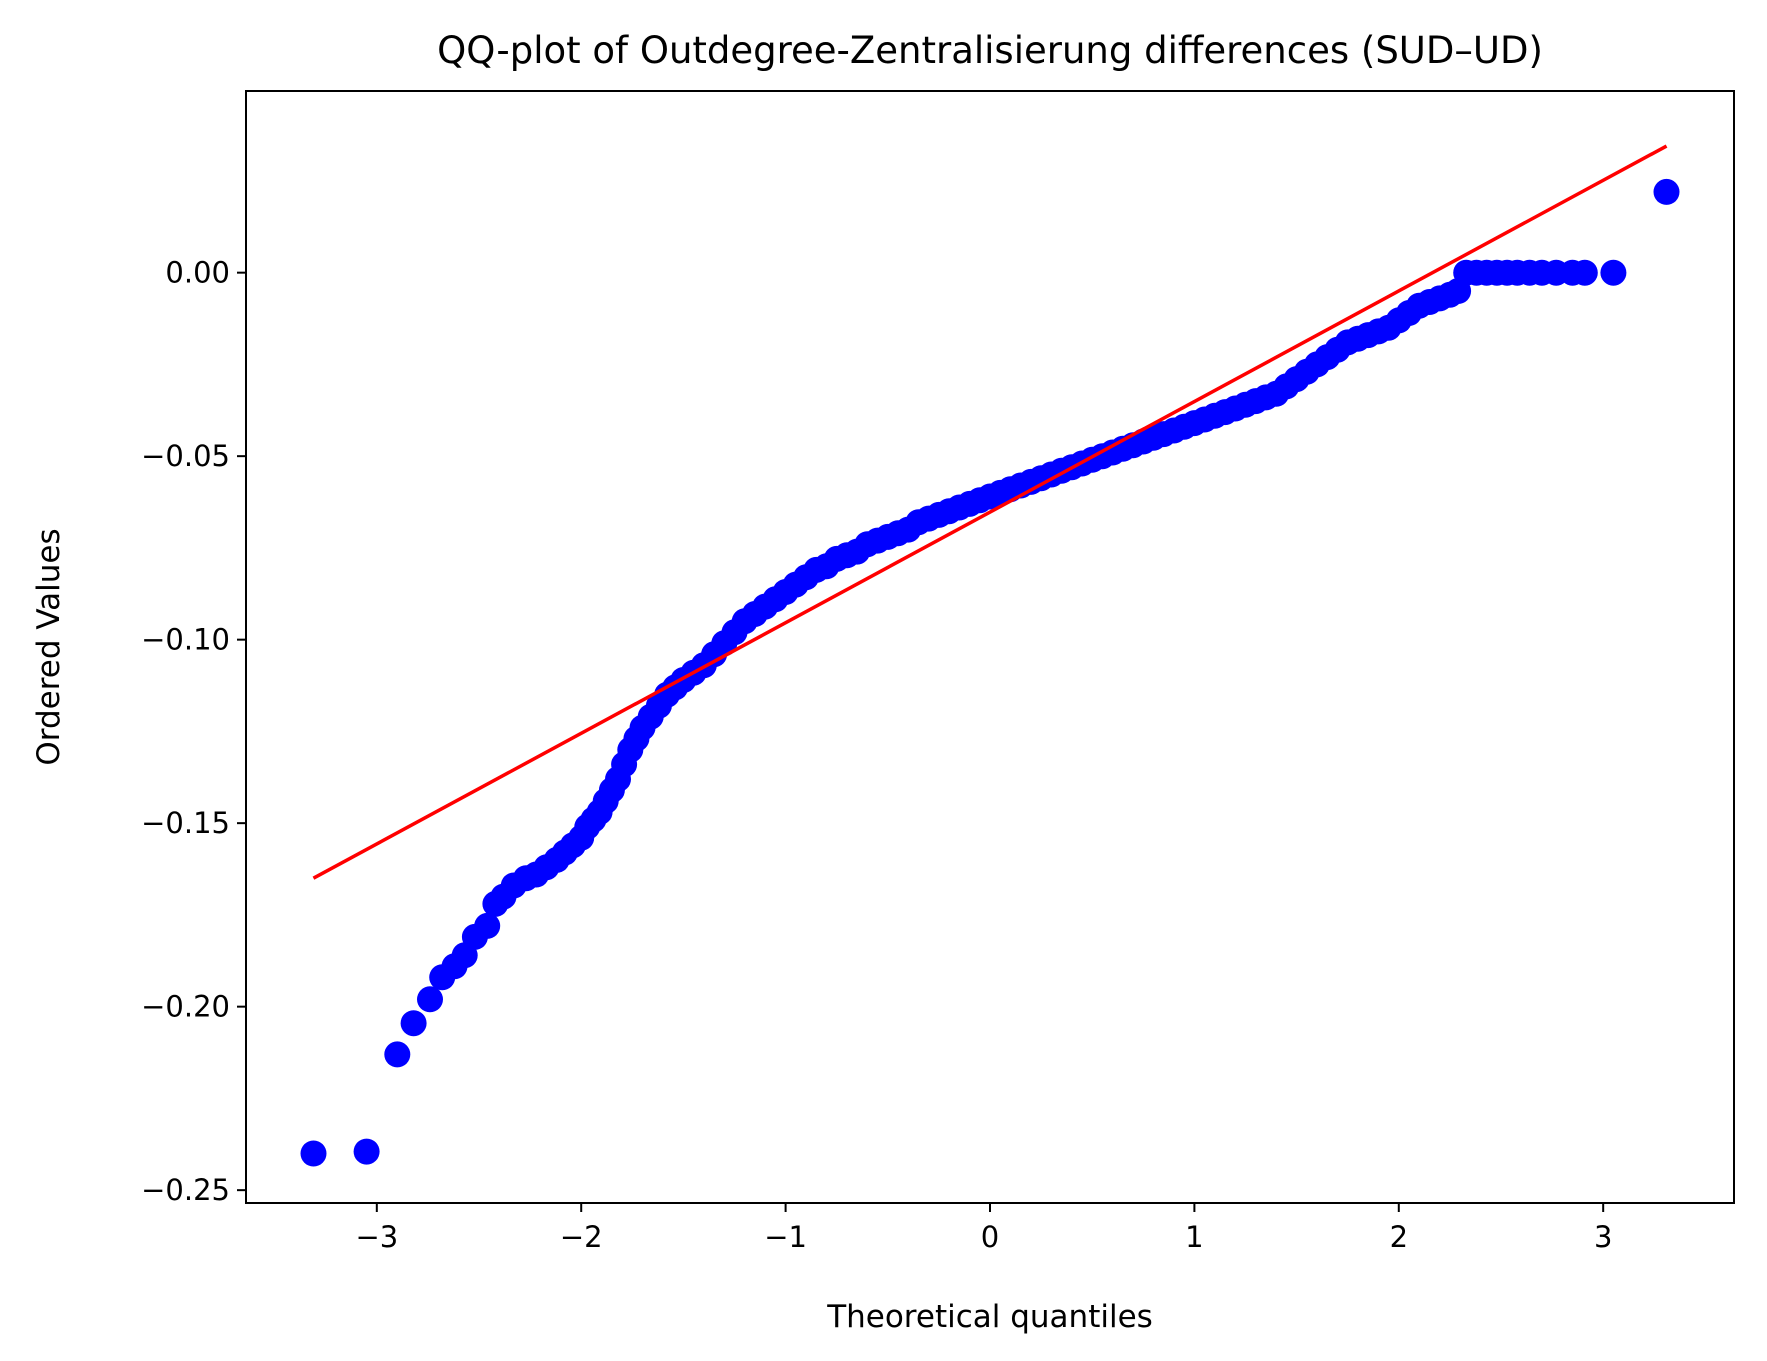 The image size is (1767, 1361). What do you see at coordinates (1399, 1237) in the screenshot?
I see `x-tick-label: 2` at bounding box center [1399, 1237].